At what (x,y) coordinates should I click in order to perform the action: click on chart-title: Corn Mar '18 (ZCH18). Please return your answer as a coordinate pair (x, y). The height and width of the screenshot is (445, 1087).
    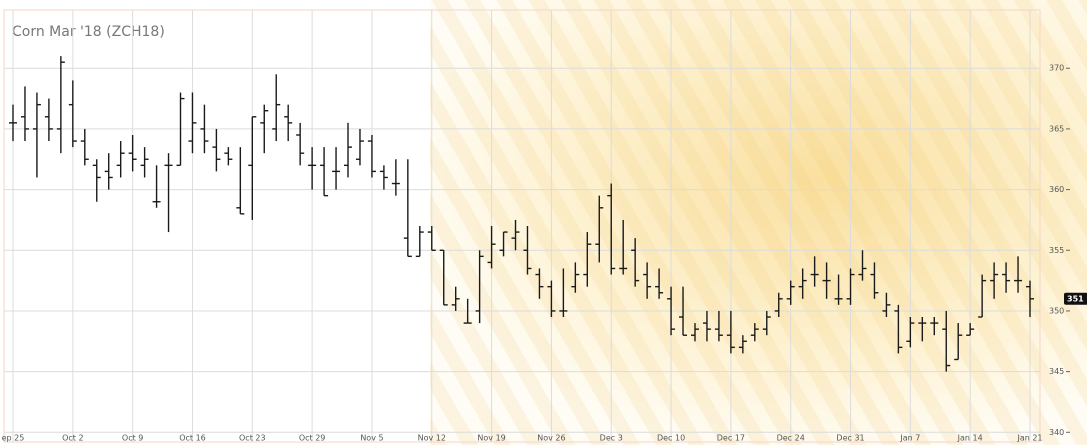
    Looking at the image, I should click on (88, 32).